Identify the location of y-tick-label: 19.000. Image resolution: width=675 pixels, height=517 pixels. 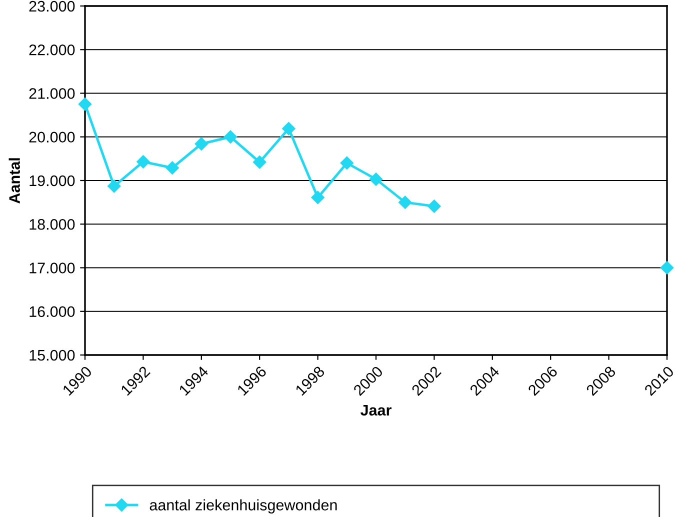
(52, 180).